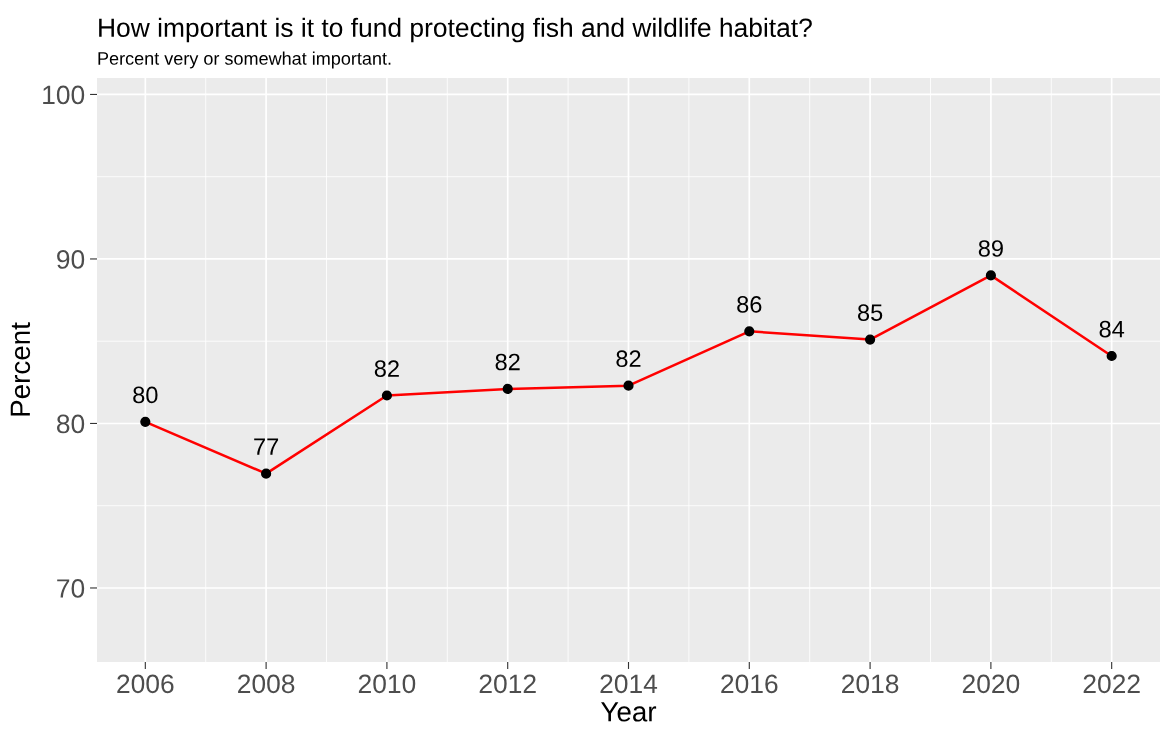 Image resolution: width=1166 pixels, height=736 pixels. I want to click on x-axis-title: Year, so click(629, 712).